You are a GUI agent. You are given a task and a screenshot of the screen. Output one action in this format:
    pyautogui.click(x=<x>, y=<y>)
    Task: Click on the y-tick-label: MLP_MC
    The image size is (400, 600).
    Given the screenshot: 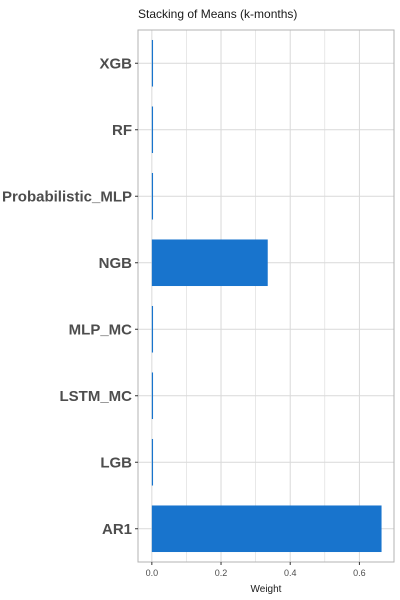 What is the action you would take?
    pyautogui.click(x=101, y=329)
    